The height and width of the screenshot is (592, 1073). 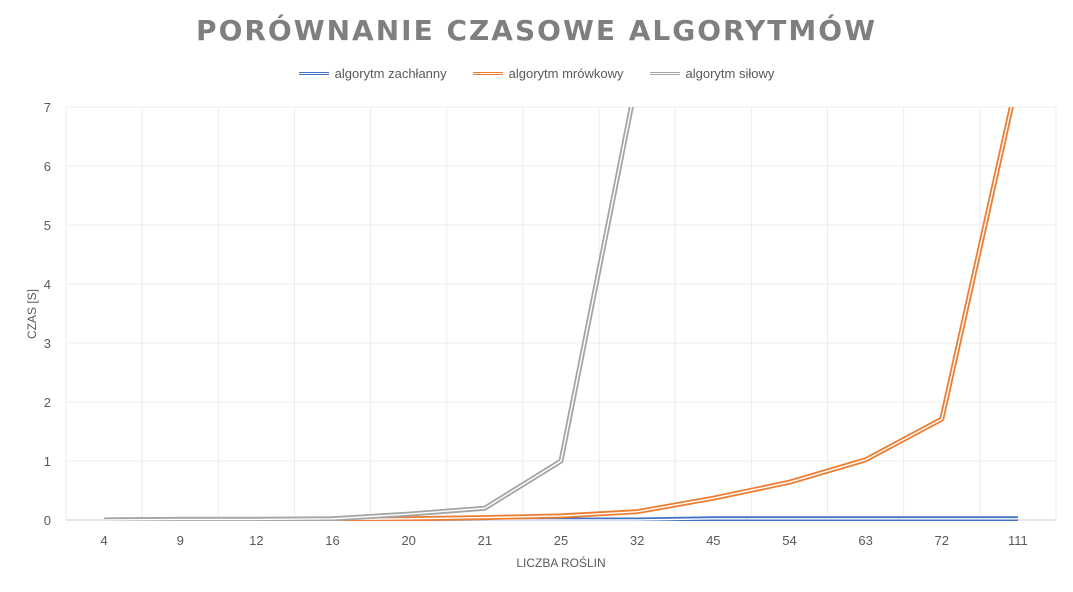 I want to click on x-tick-label: 45, so click(x=713, y=540).